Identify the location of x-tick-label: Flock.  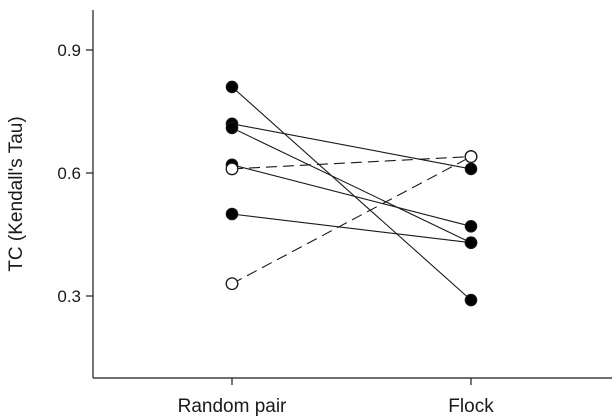
(471, 406).